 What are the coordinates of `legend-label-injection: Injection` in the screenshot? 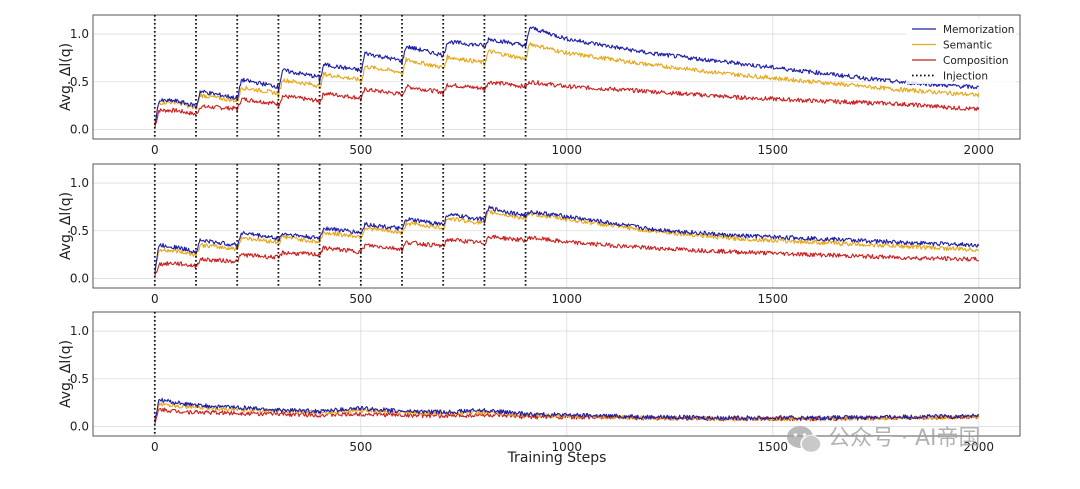 It's located at (965, 77).